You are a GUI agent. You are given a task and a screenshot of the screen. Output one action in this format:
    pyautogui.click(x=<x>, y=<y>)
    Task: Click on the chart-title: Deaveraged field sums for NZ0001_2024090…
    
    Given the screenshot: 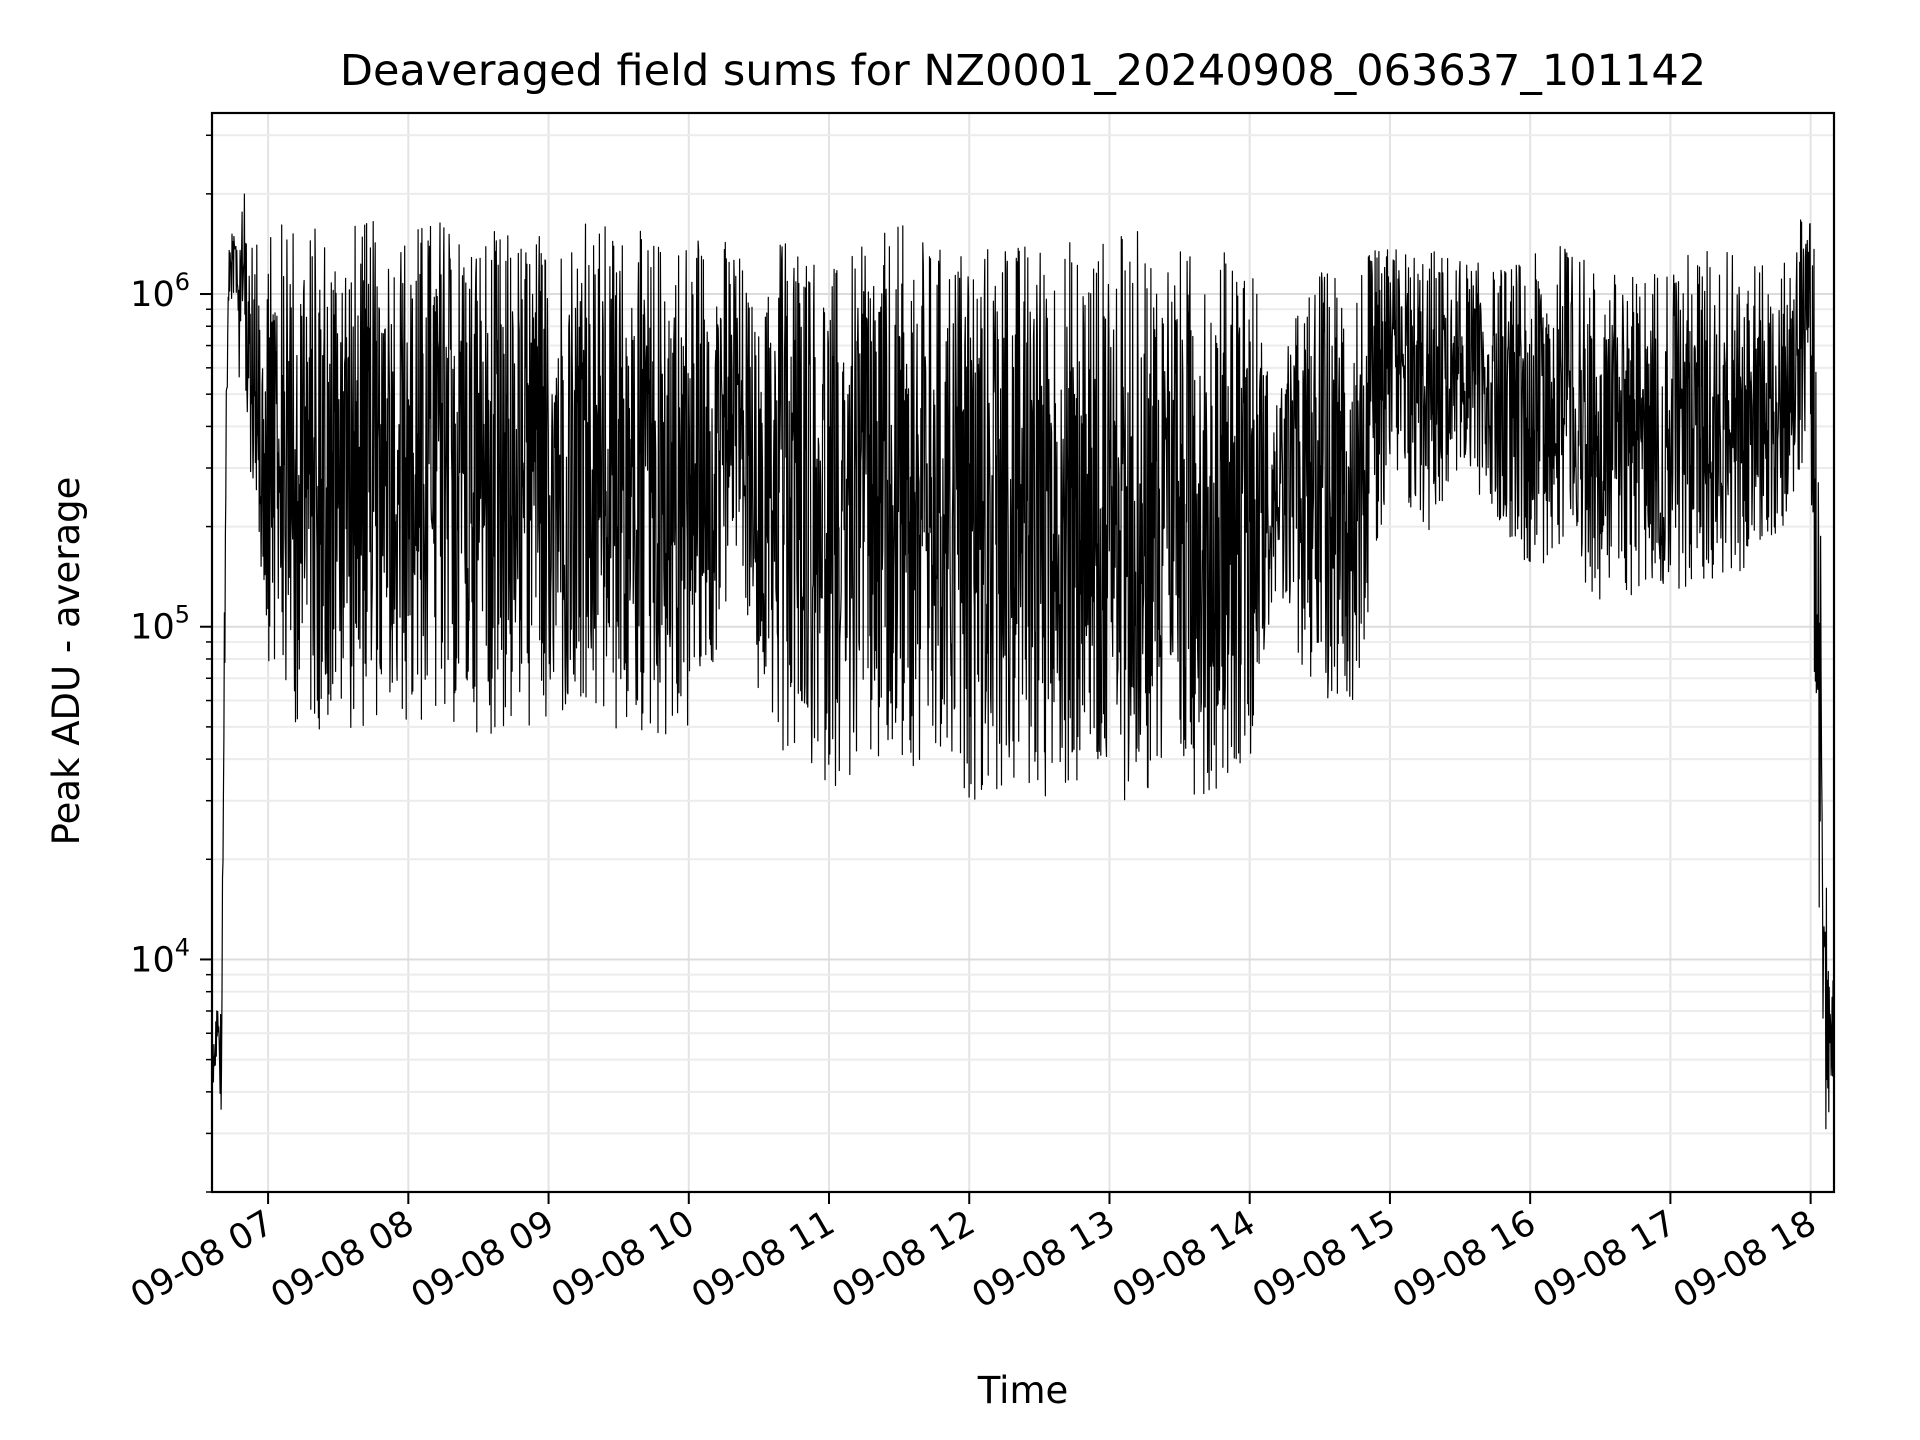 What is the action you would take?
    pyautogui.click(x=1023, y=71)
    